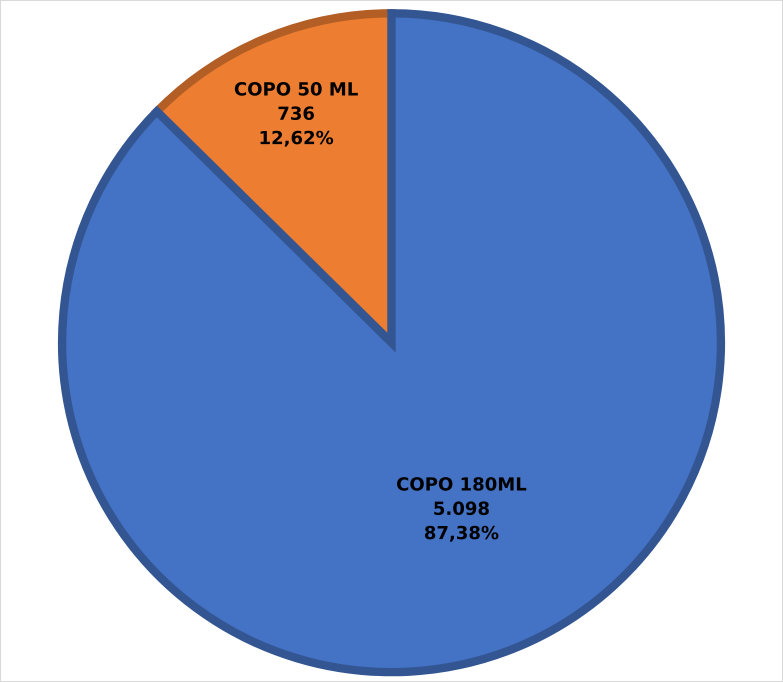 The width and height of the screenshot is (783, 682). Describe the element at coordinates (296, 89) in the screenshot. I see `slice-label: COPO 50 ML` at that location.